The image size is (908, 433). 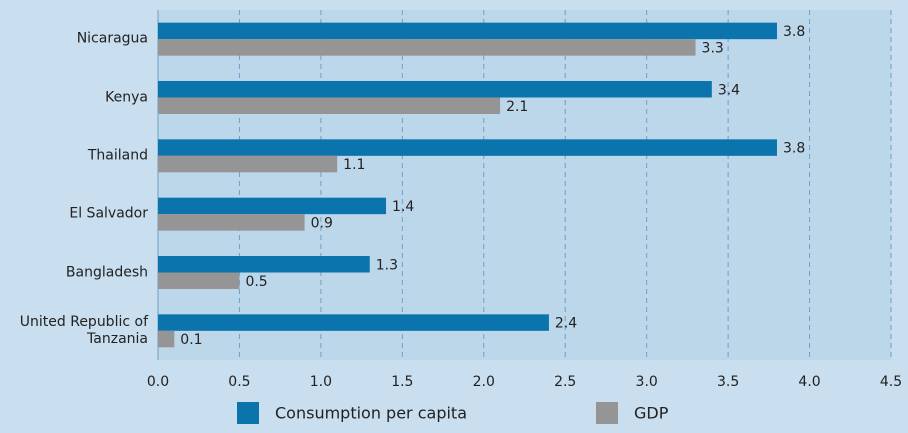 I want to click on value-label: 1.1, so click(x=354, y=165).